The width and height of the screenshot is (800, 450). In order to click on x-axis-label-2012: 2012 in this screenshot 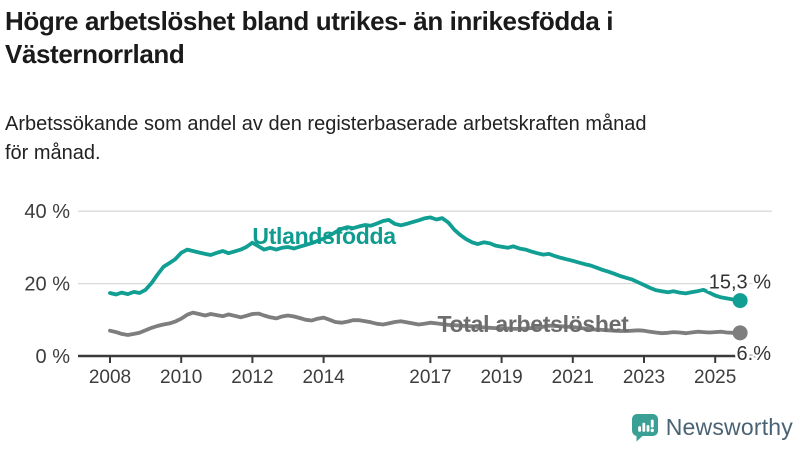, I will do `click(252, 377)`.